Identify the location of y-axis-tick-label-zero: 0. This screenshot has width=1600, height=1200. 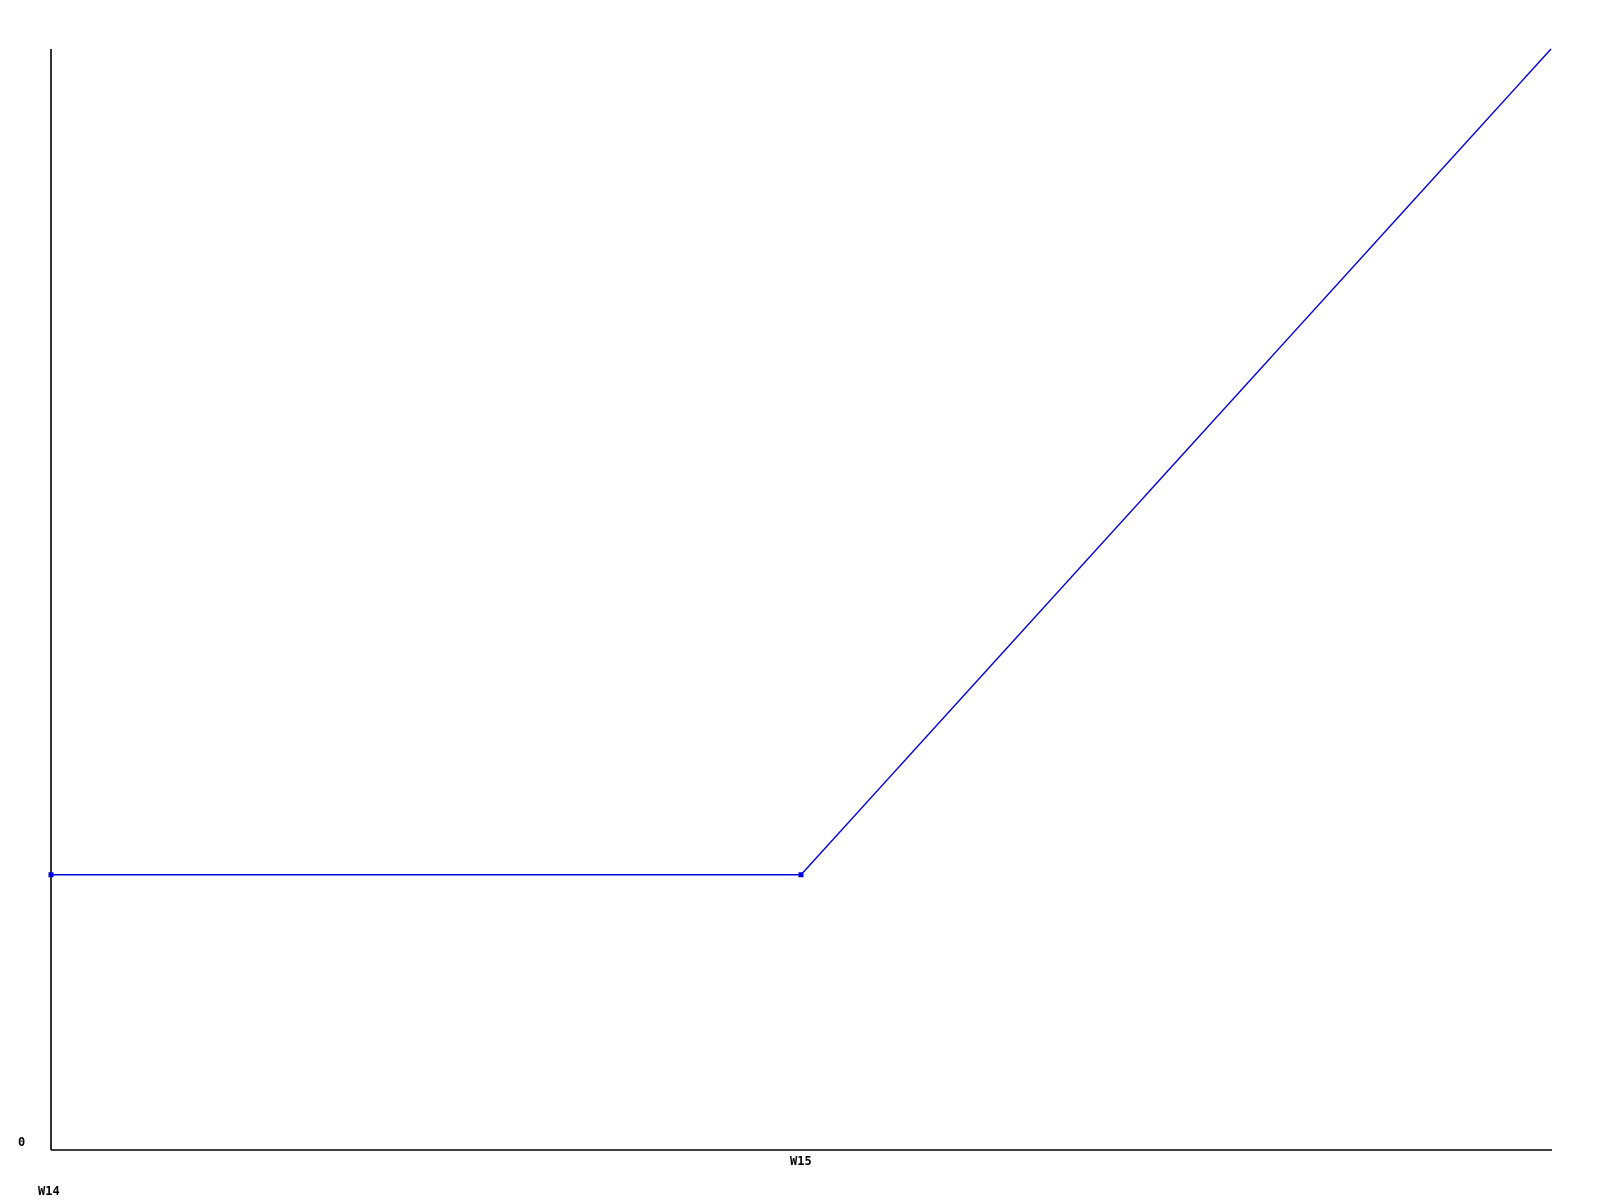
(22, 1142).